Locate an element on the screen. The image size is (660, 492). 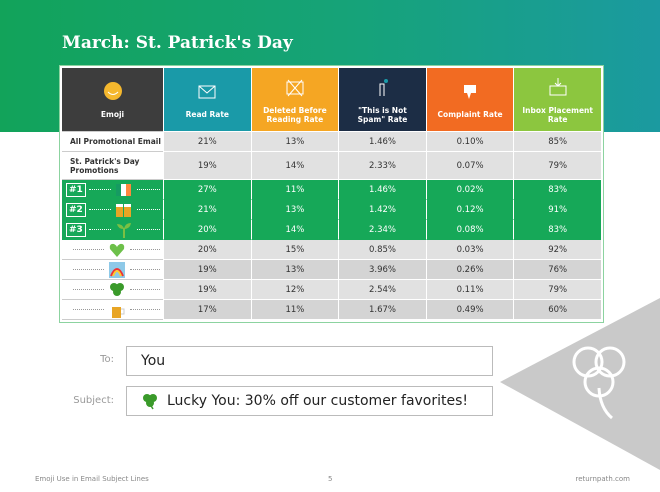
data-cell: 92% is located at coordinates (557, 250).